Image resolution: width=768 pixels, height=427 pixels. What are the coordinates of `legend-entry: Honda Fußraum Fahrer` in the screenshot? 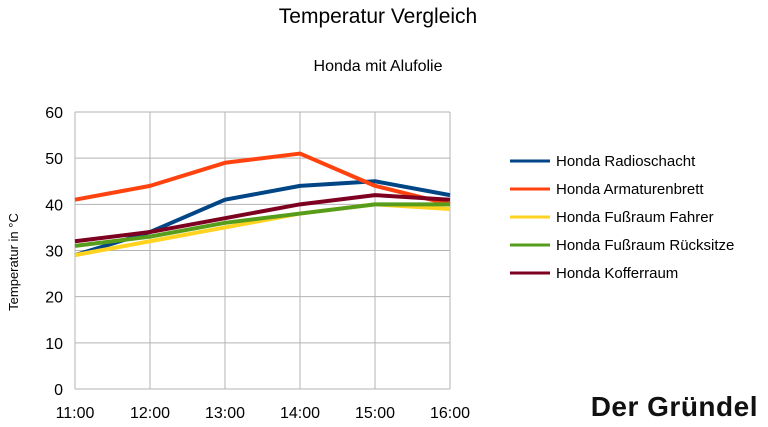 It's located at (635, 217).